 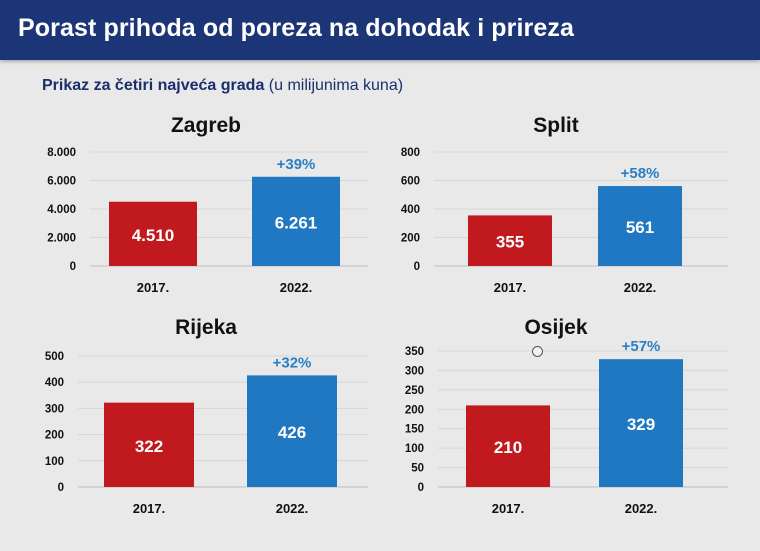 I want to click on bar-value-label: 210, so click(x=508, y=447).